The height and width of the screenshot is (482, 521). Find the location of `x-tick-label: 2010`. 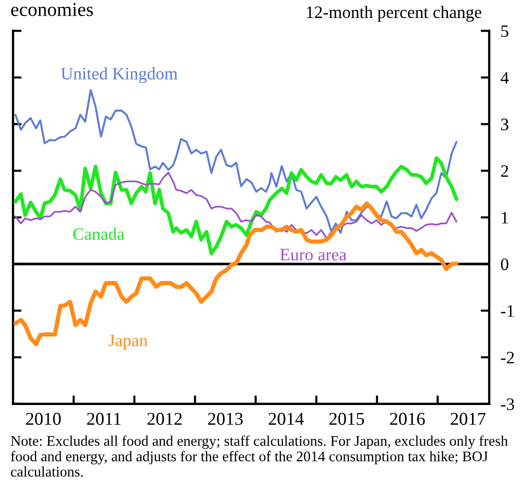

x-tick-label: 2010 is located at coordinates (43, 418).